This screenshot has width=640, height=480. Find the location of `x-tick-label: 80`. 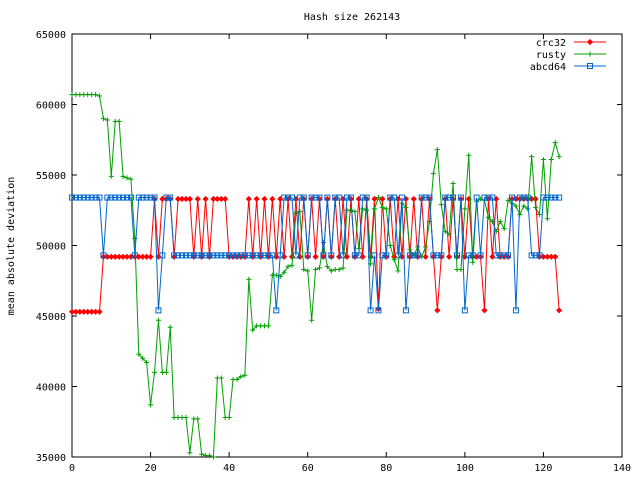

x-tick-label: 80 is located at coordinates (386, 468).